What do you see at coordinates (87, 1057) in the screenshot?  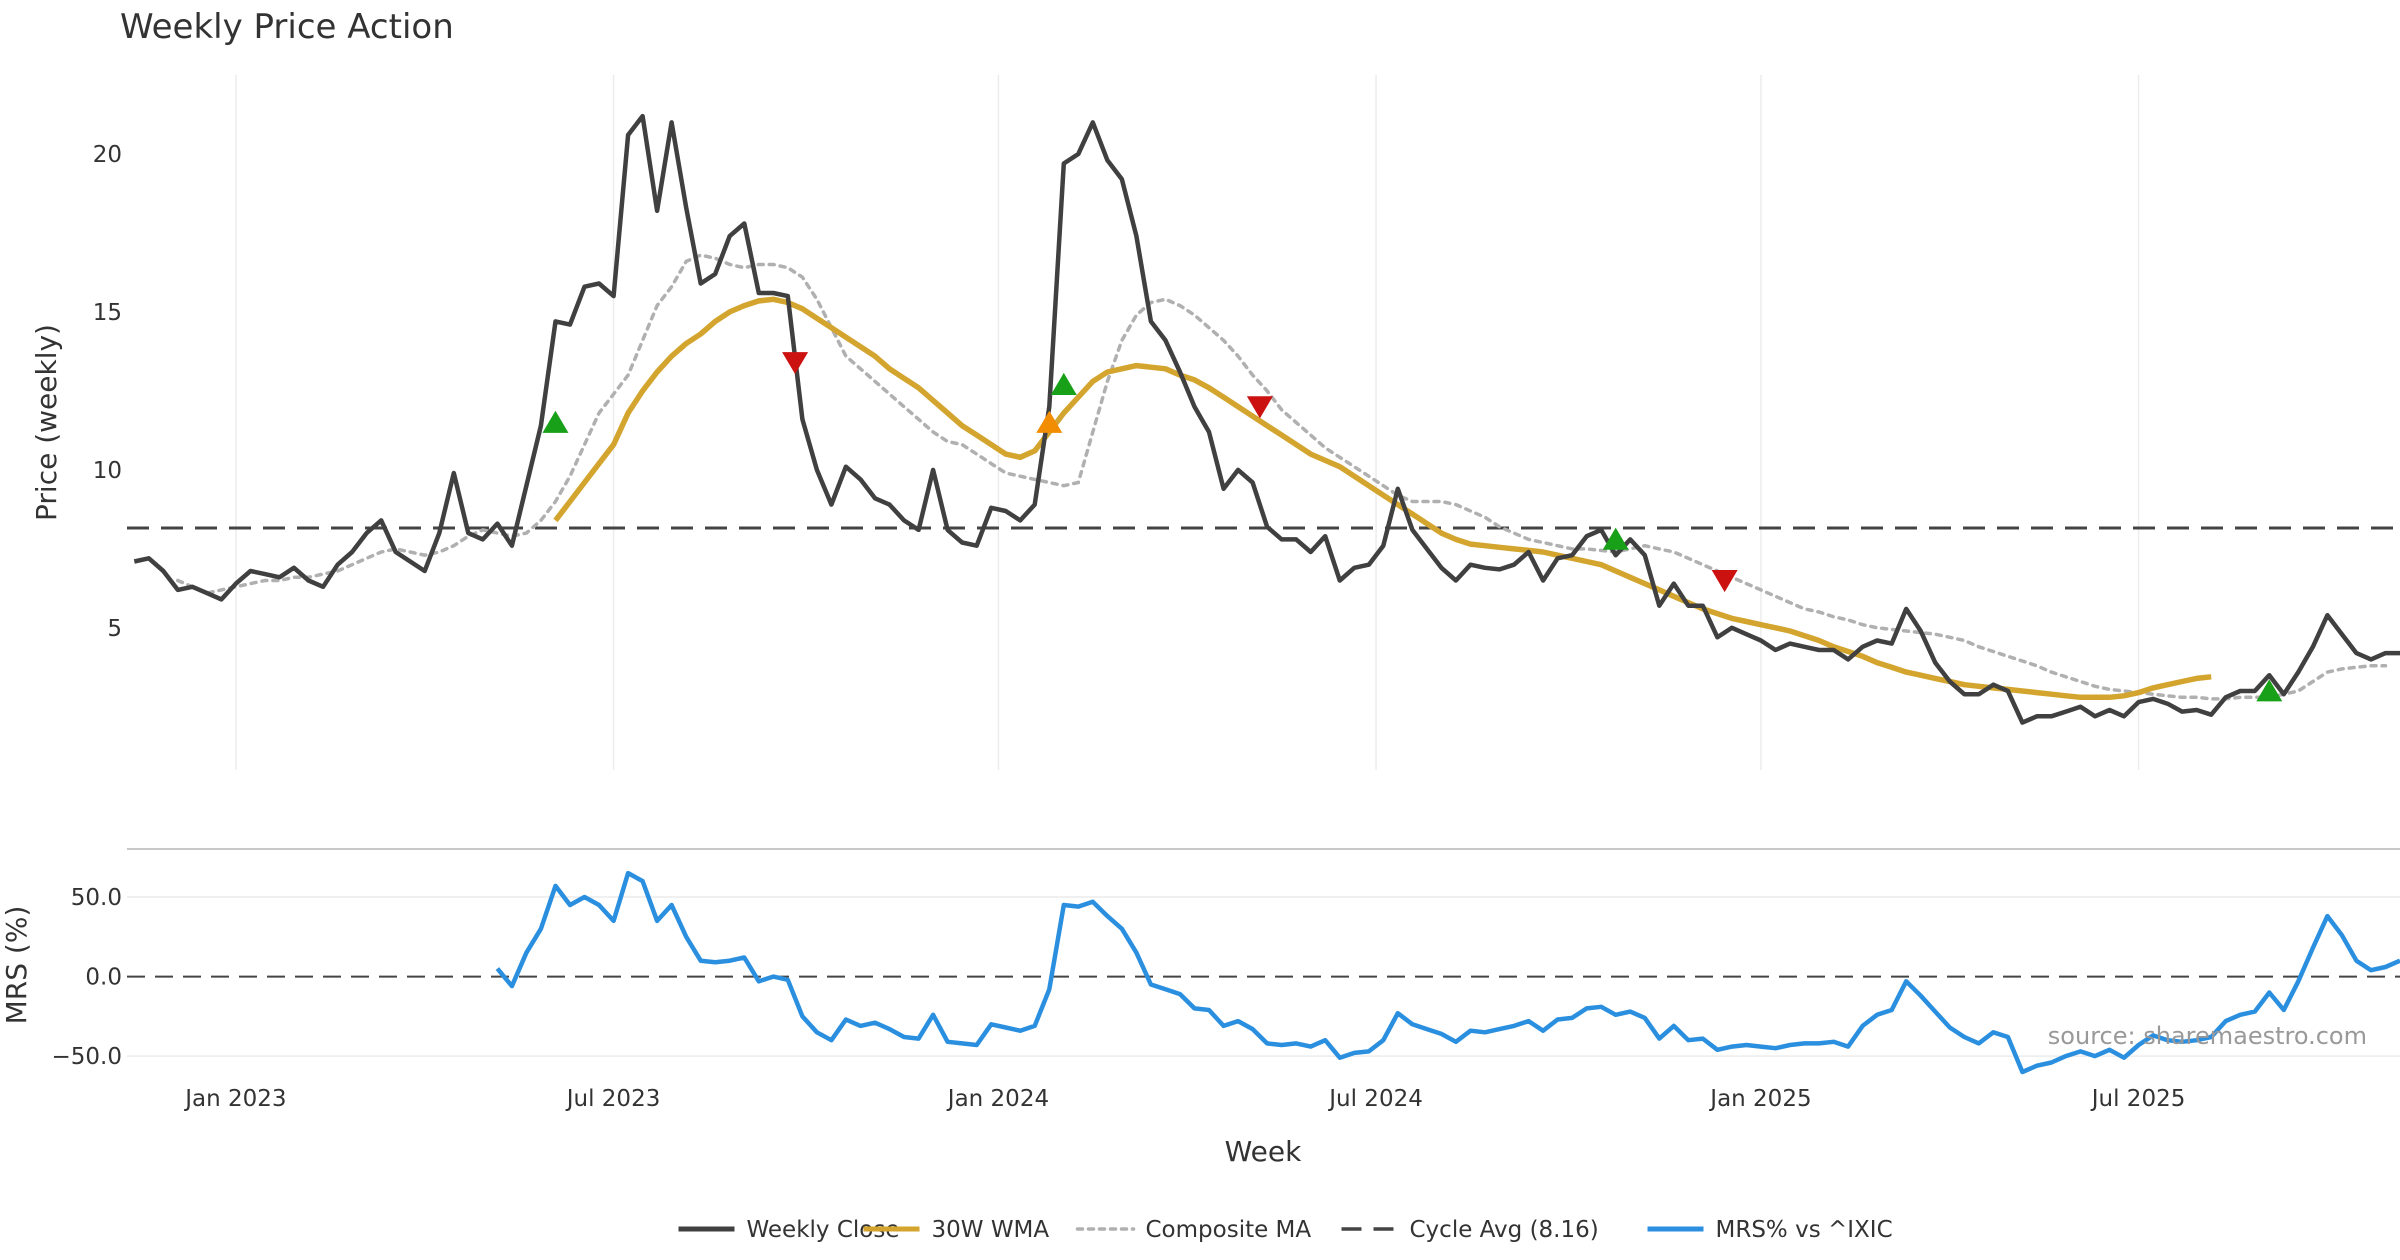 I see `mrs-y-tick-label: −50.0` at bounding box center [87, 1057].